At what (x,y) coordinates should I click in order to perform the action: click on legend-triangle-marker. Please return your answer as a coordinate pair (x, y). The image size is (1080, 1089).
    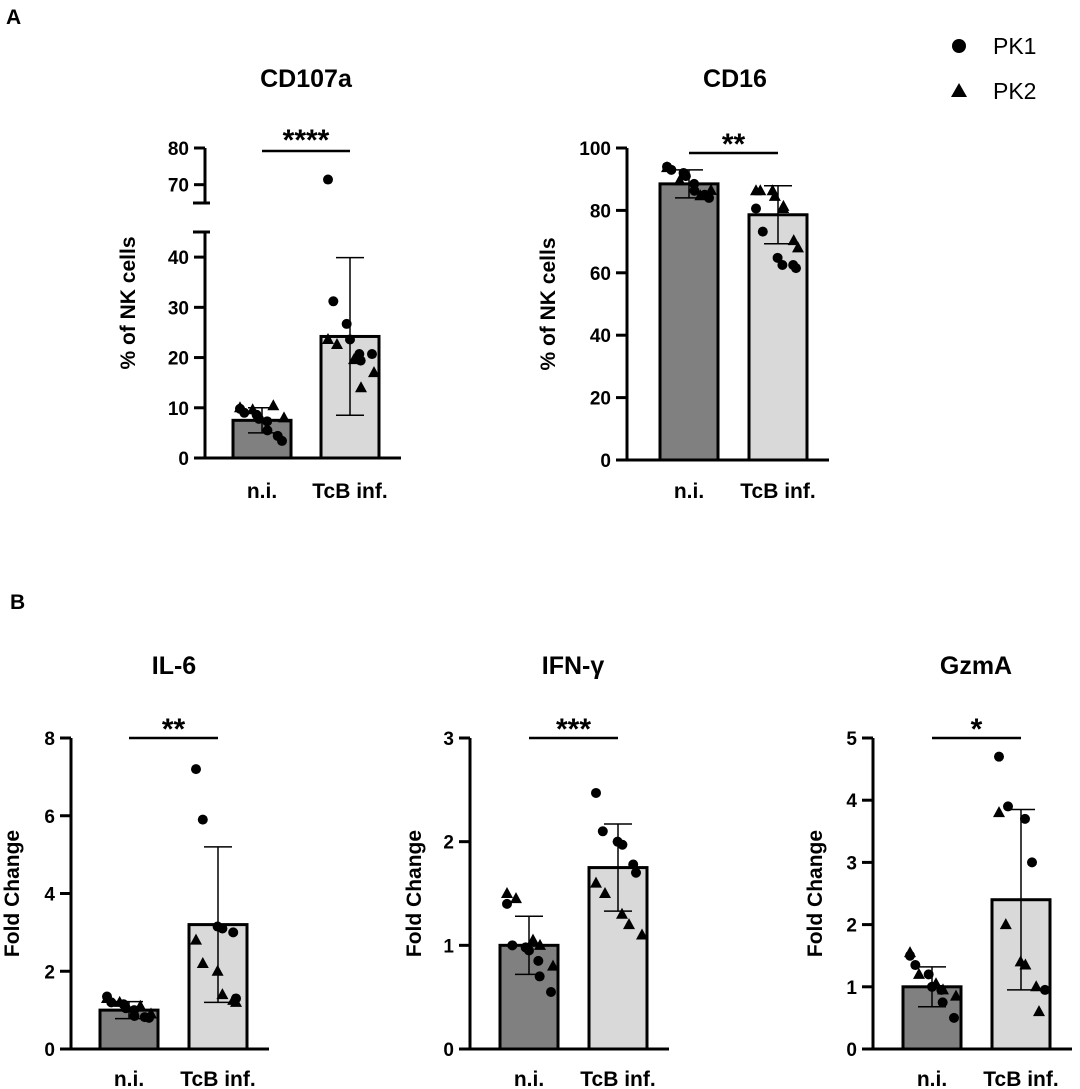
    Looking at the image, I should click on (959, 90).